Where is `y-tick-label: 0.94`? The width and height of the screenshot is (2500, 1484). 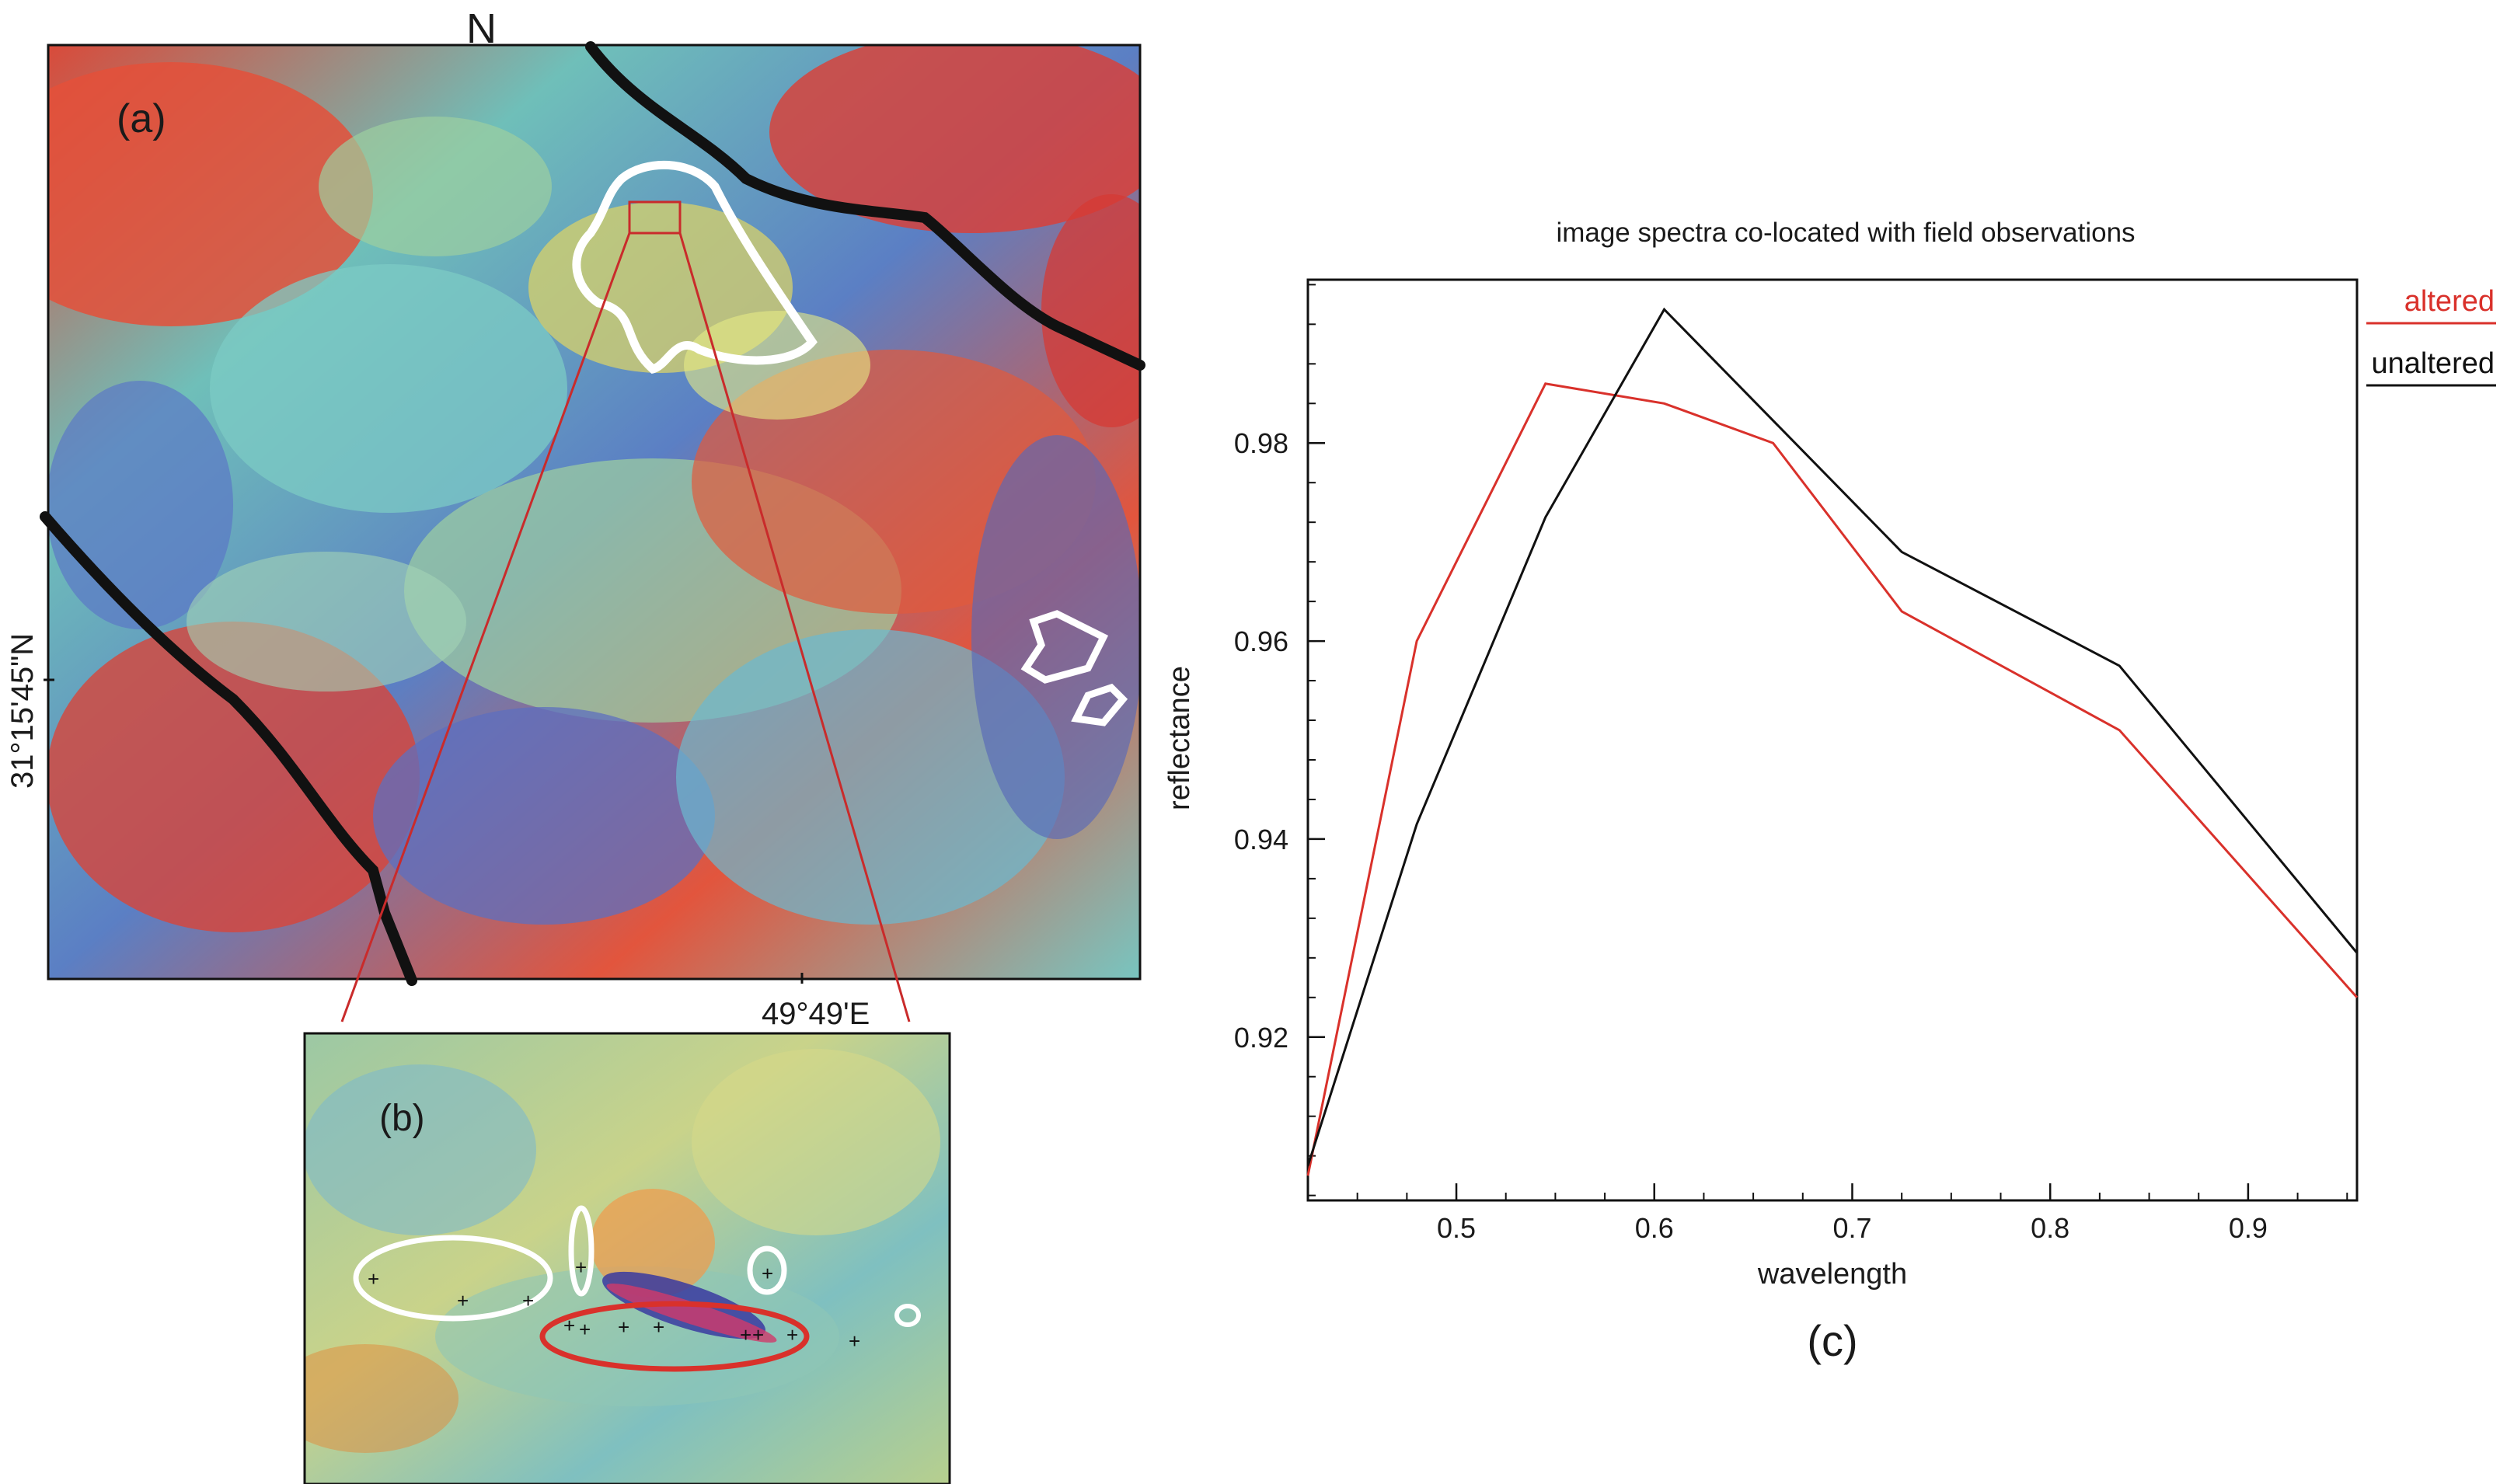
y-tick-label: 0.94 is located at coordinates (1261, 839).